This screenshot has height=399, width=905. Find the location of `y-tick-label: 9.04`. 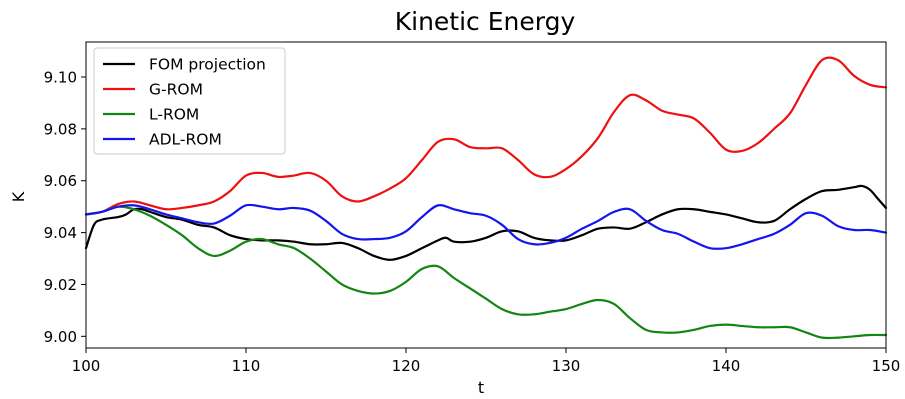

y-tick-label: 9.04 is located at coordinates (60, 233).